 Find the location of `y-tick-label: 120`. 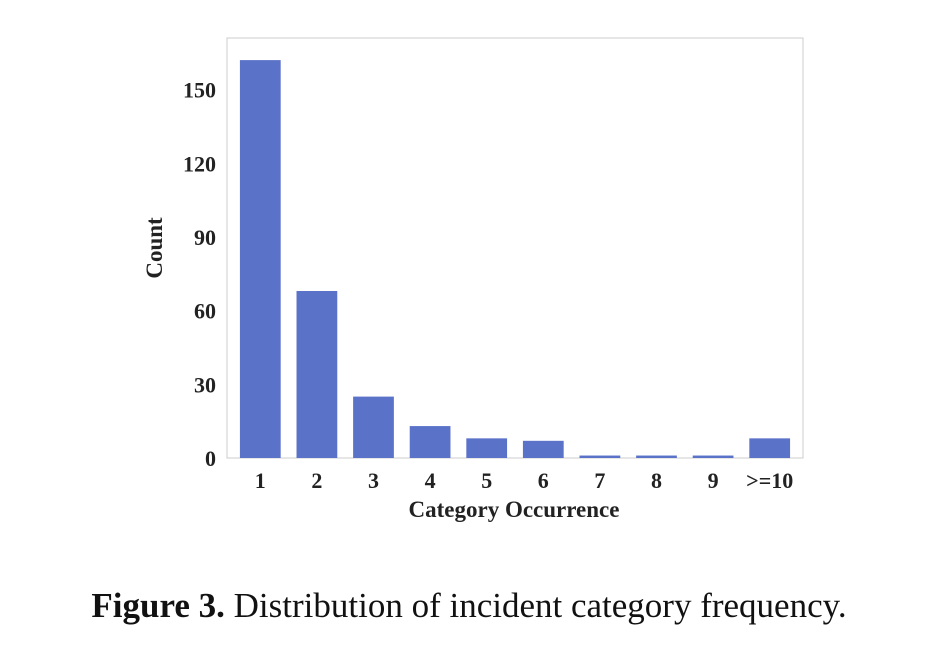

y-tick-label: 120 is located at coordinates (199, 163).